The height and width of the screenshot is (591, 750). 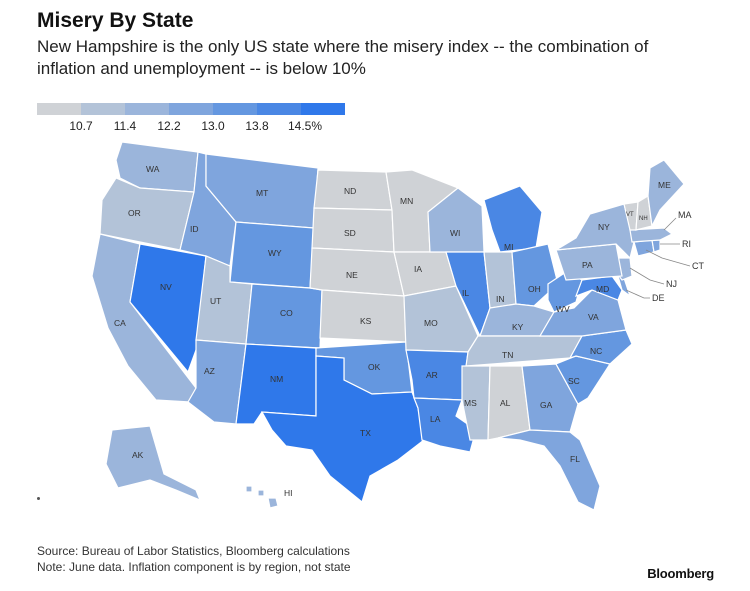 I want to click on legend-bar, so click(x=197, y=109).